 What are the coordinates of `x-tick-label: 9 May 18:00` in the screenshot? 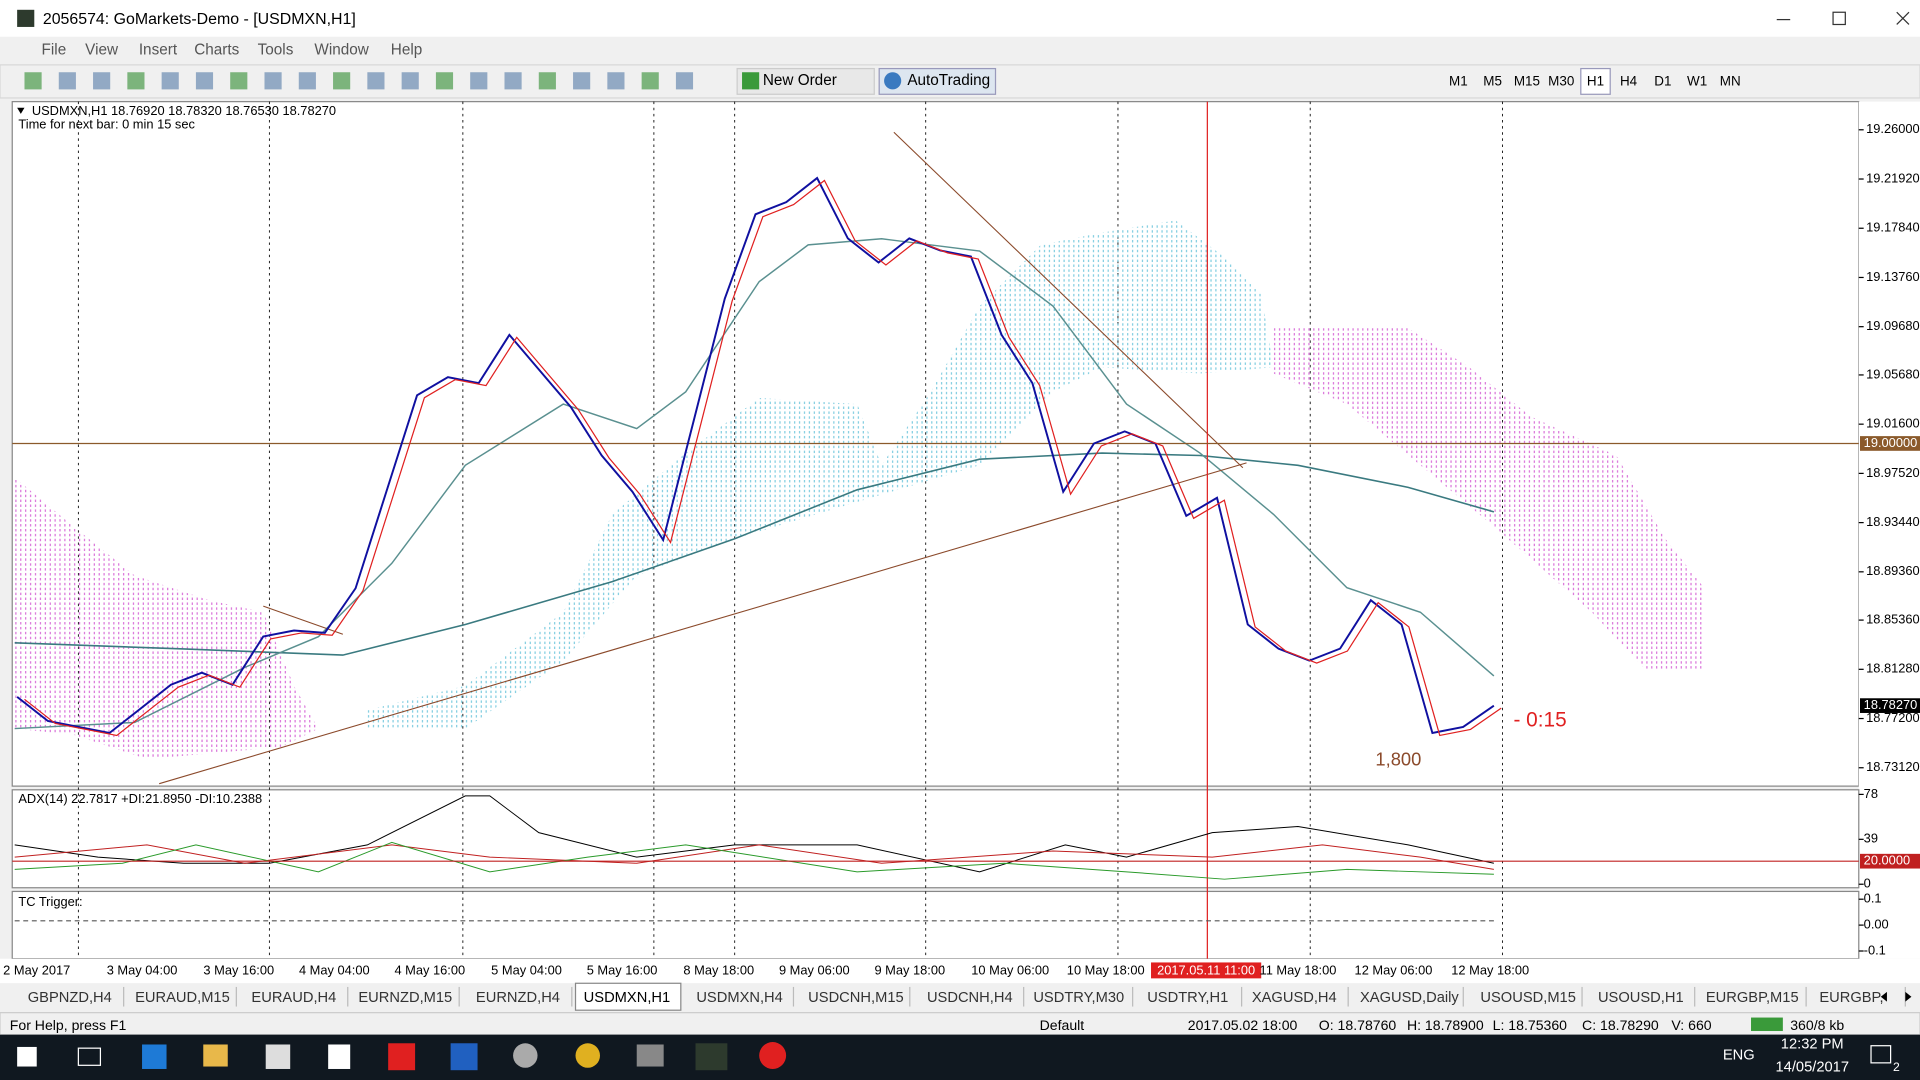 It's located at (909, 969).